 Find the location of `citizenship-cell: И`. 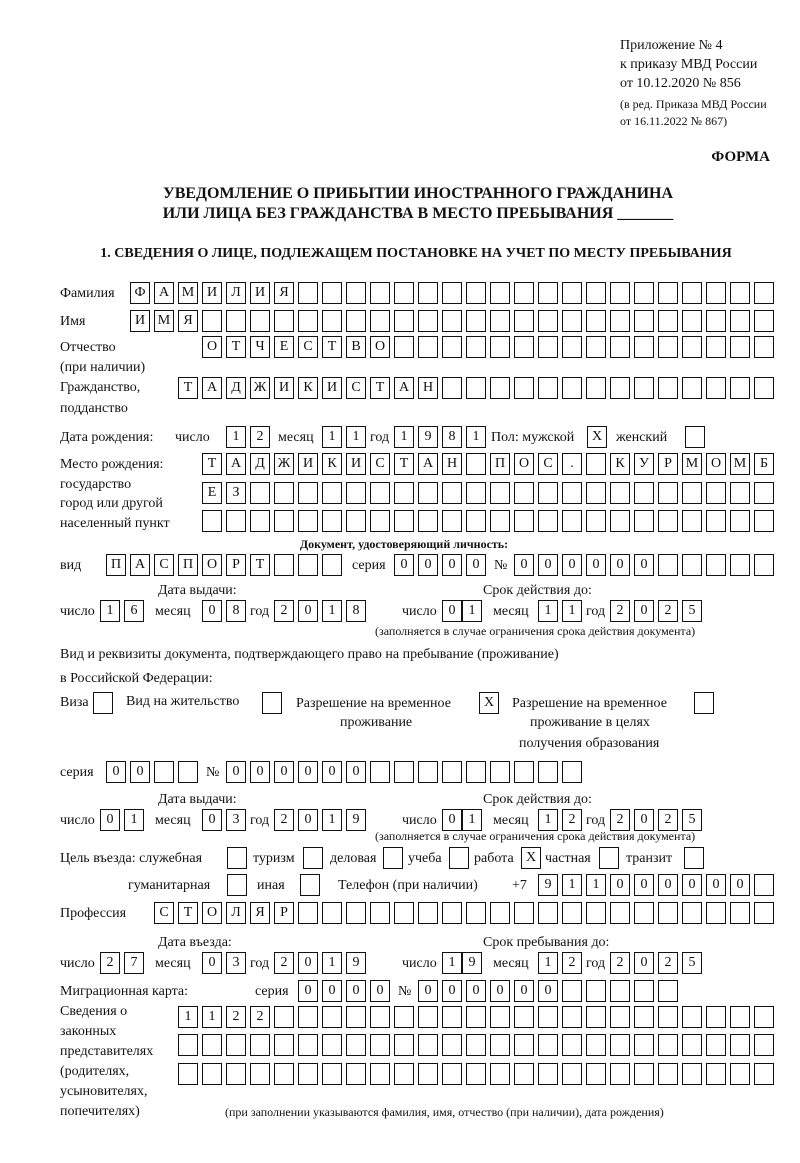

citizenship-cell: И is located at coordinates (284, 388).